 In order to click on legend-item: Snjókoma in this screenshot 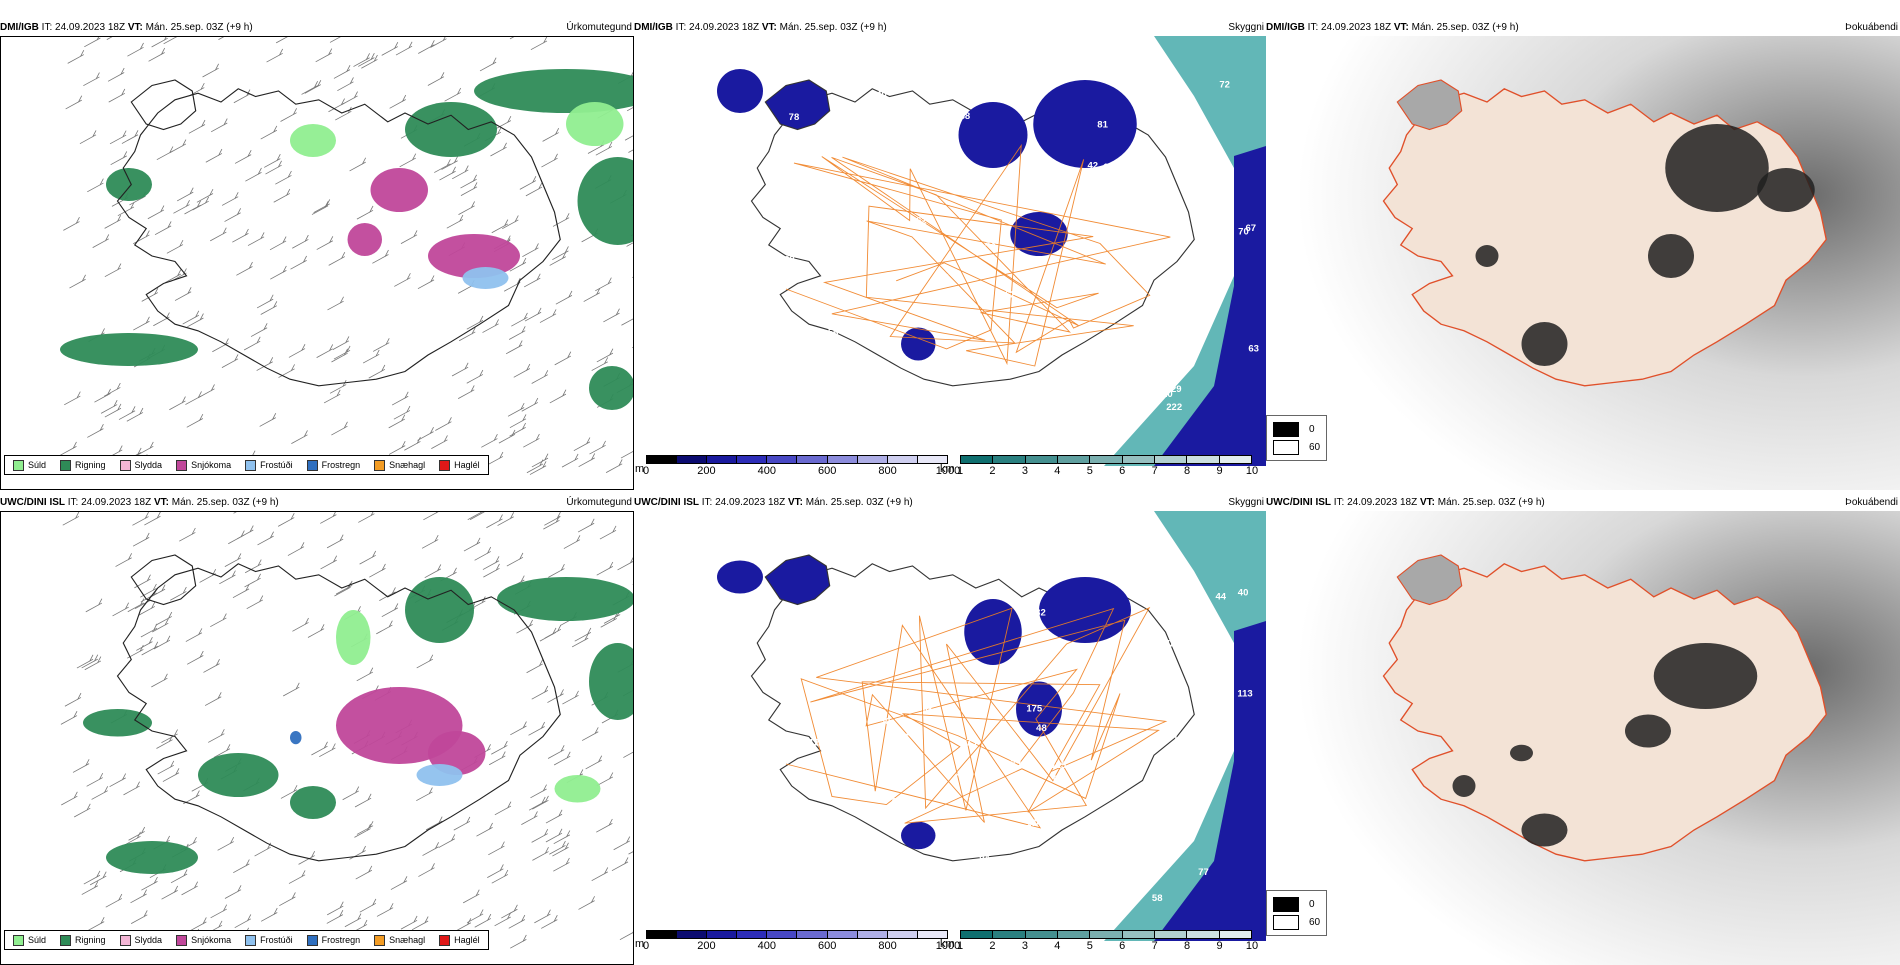, I will do `click(203, 465)`.